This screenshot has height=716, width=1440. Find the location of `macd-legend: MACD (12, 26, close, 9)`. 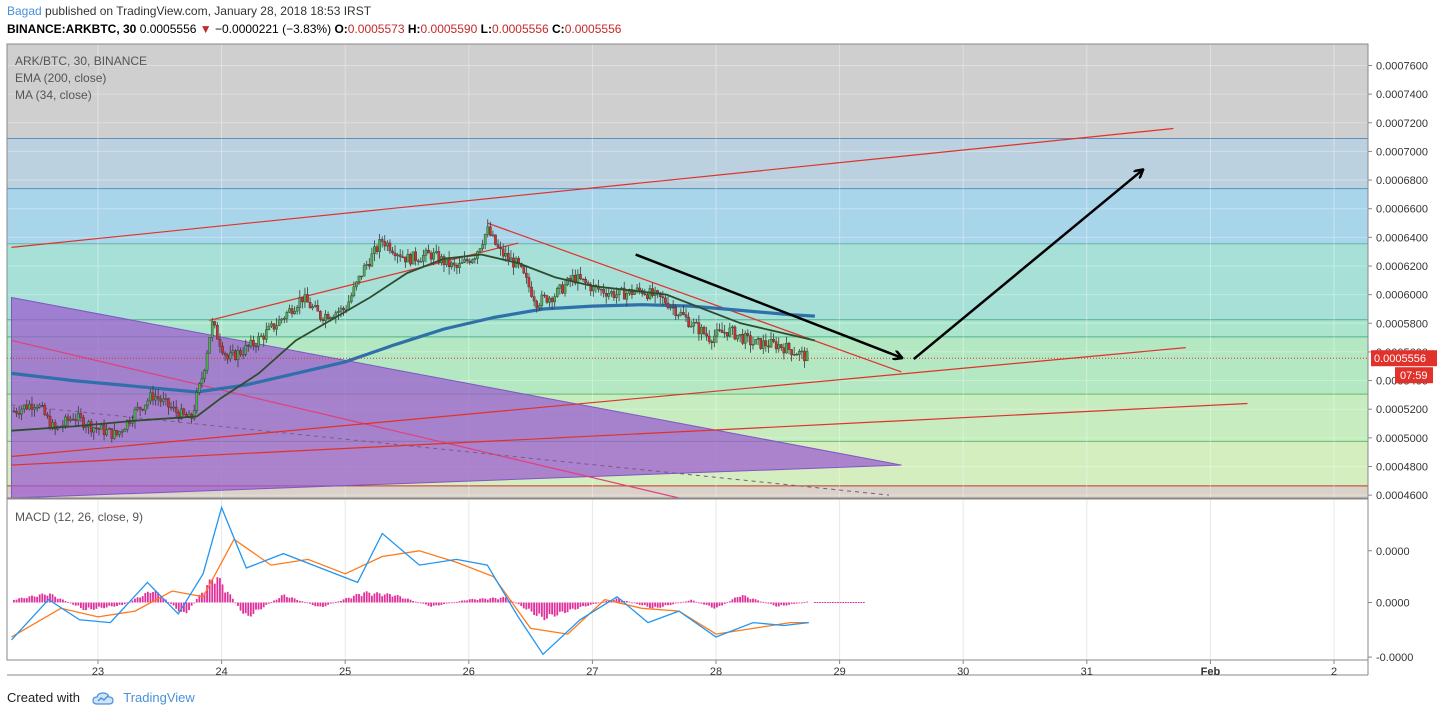

macd-legend: MACD (12, 26, close, 9) is located at coordinates (79, 517).